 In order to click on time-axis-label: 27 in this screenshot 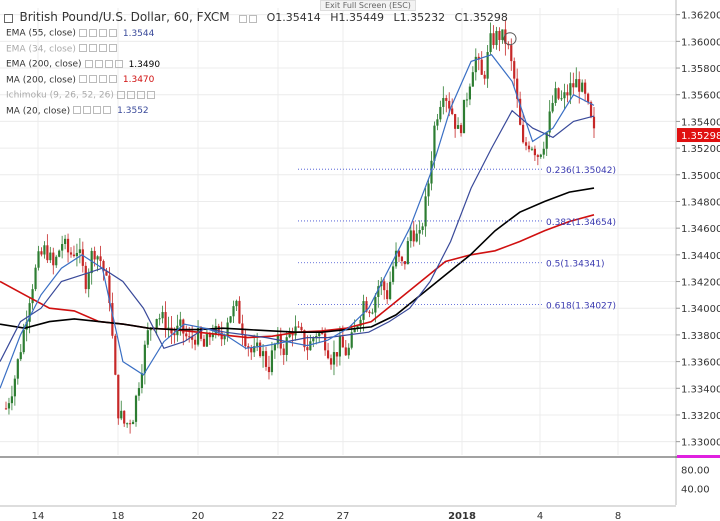, I will do `click(343, 516)`.